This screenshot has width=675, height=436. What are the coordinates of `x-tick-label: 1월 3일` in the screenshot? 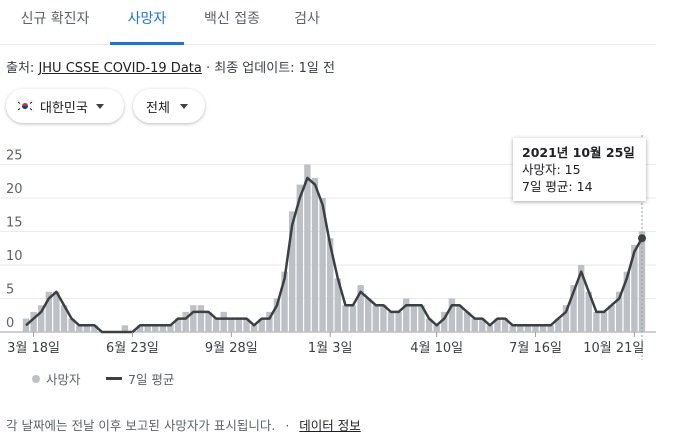 It's located at (330, 348).